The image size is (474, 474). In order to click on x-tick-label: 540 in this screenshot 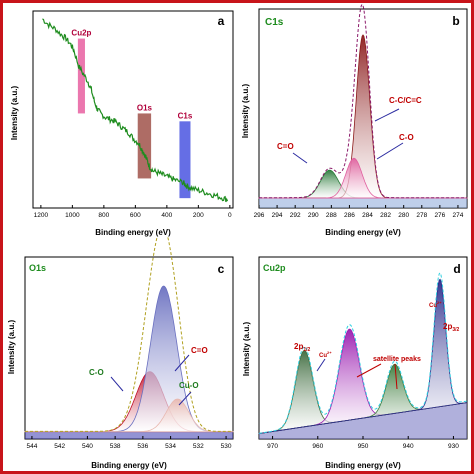, I will do `click(87, 446)`.